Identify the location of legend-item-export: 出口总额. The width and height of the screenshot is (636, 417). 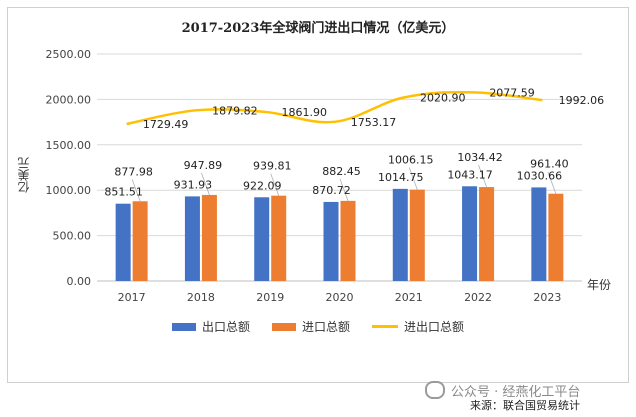
(210, 326).